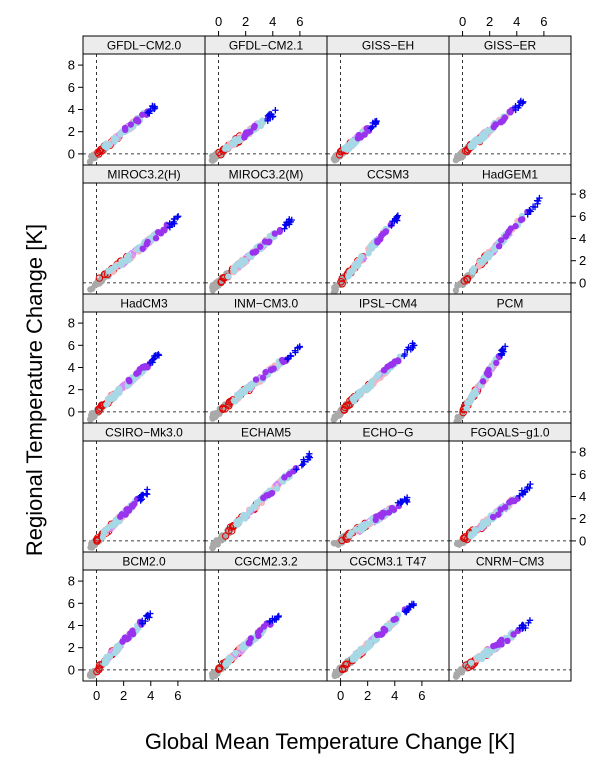 The height and width of the screenshot is (759, 606). What do you see at coordinates (510, 175) in the screenshot?
I see `panel-title: HadGEM1` at bounding box center [510, 175].